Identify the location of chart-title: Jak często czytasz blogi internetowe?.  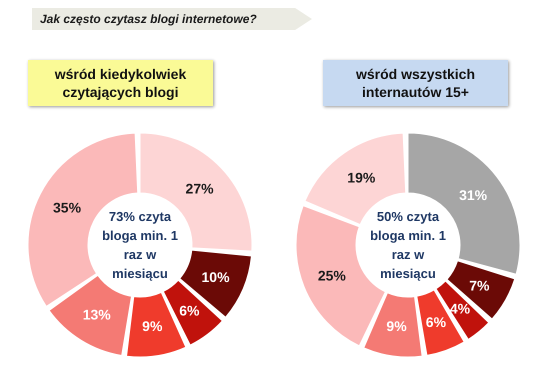
(172, 19).